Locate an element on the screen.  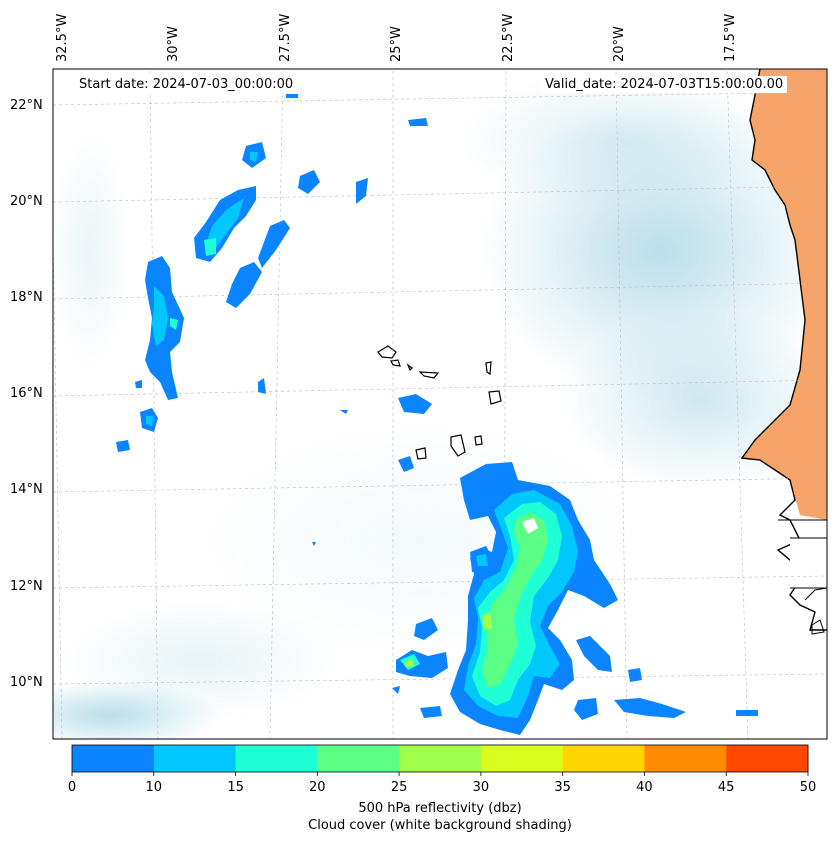
lat-label: 18°N is located at coordinates (26, 297).